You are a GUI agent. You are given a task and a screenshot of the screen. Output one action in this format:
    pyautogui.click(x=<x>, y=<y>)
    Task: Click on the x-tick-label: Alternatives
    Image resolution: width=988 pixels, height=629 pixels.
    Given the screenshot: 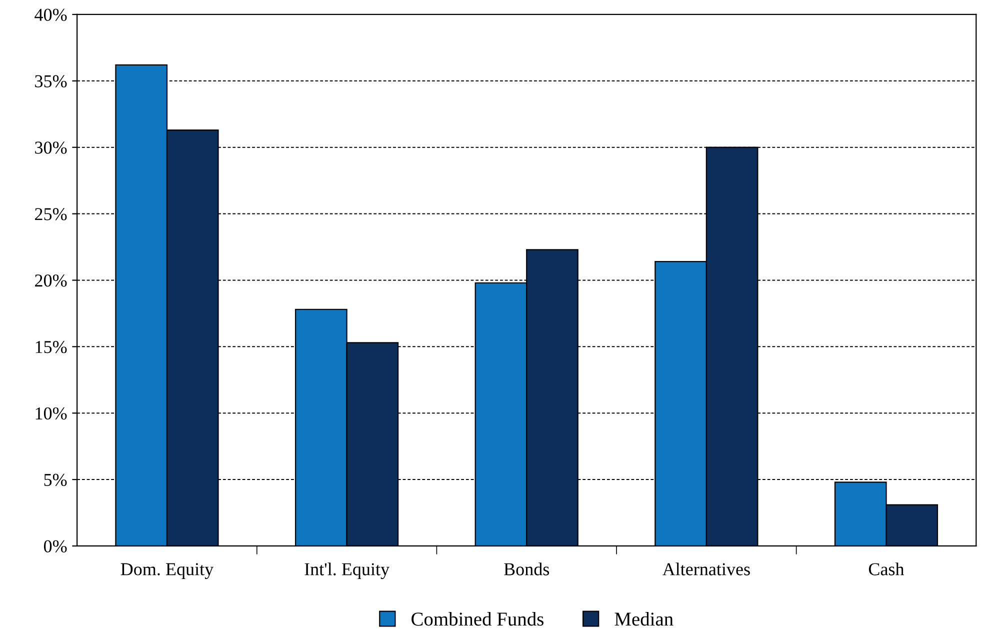 What is the action you would take?
    pyautogui.click(x=706, y=569)
    